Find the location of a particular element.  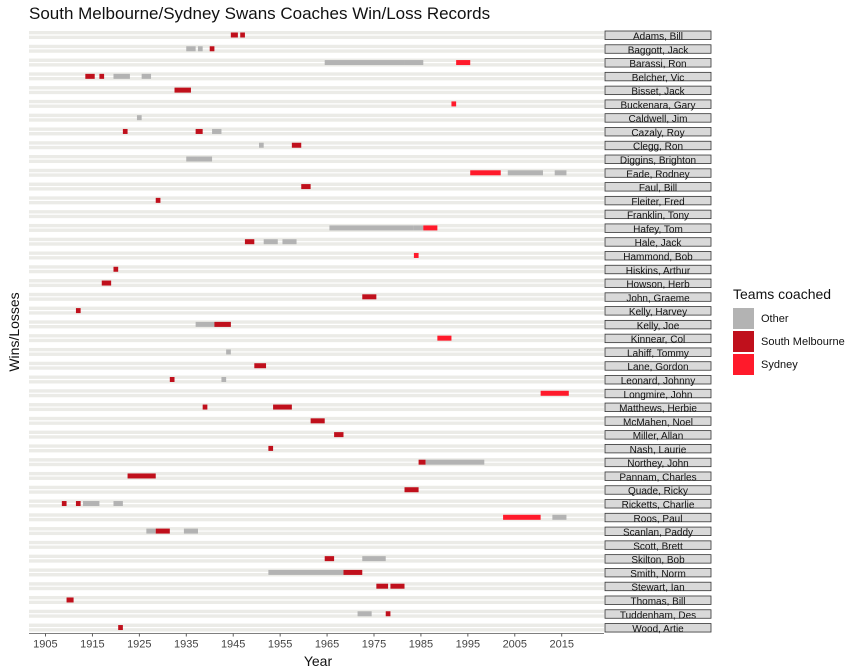

facet-label: McMahen, Noel is located at coordinates (658, 422).